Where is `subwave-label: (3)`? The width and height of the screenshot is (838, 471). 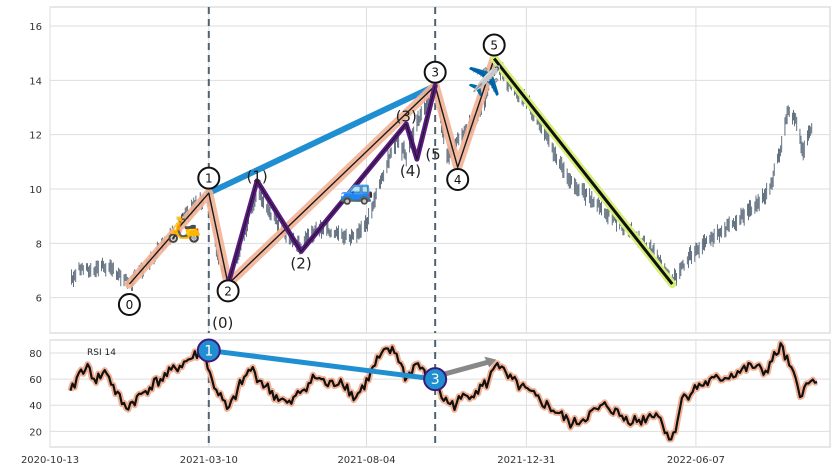
subwave-label: (3) is located at coordinates (406, 117).